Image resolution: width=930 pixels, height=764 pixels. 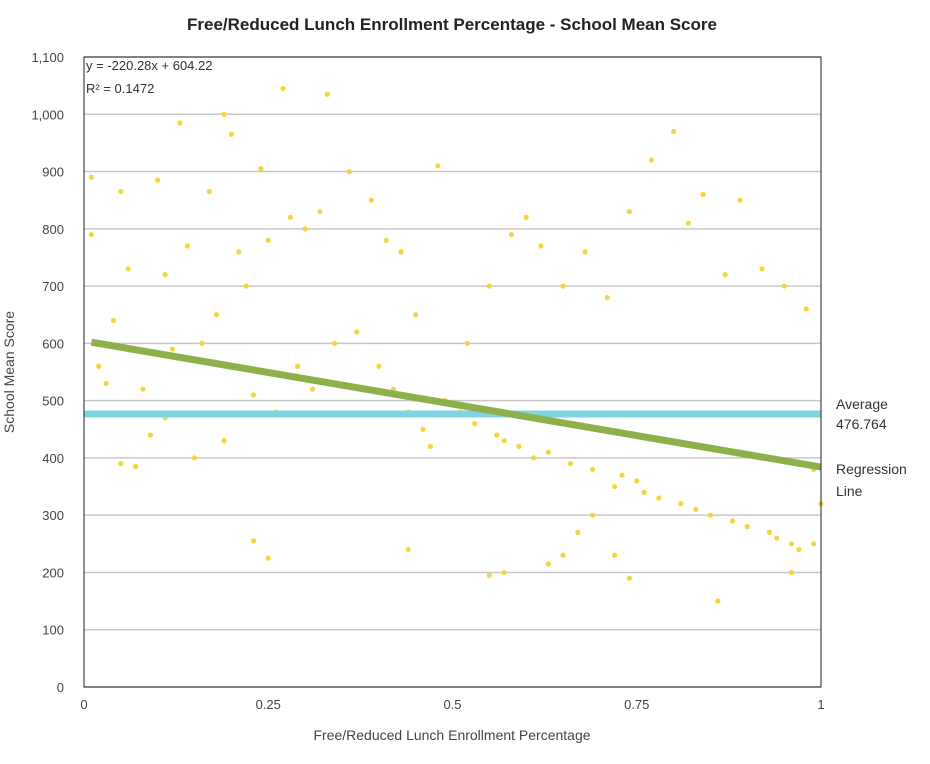 What do you see at coordinates (53, 401) in the screenshot?
I see `y-tick-label: 500` at bounding box center [53, 401].